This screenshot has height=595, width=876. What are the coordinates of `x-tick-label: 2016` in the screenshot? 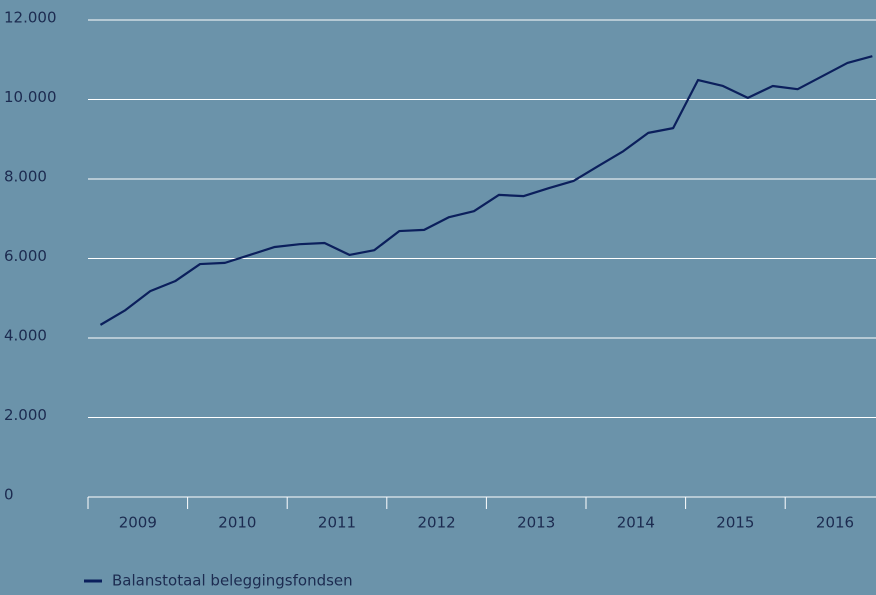 It's located at (835, 523).